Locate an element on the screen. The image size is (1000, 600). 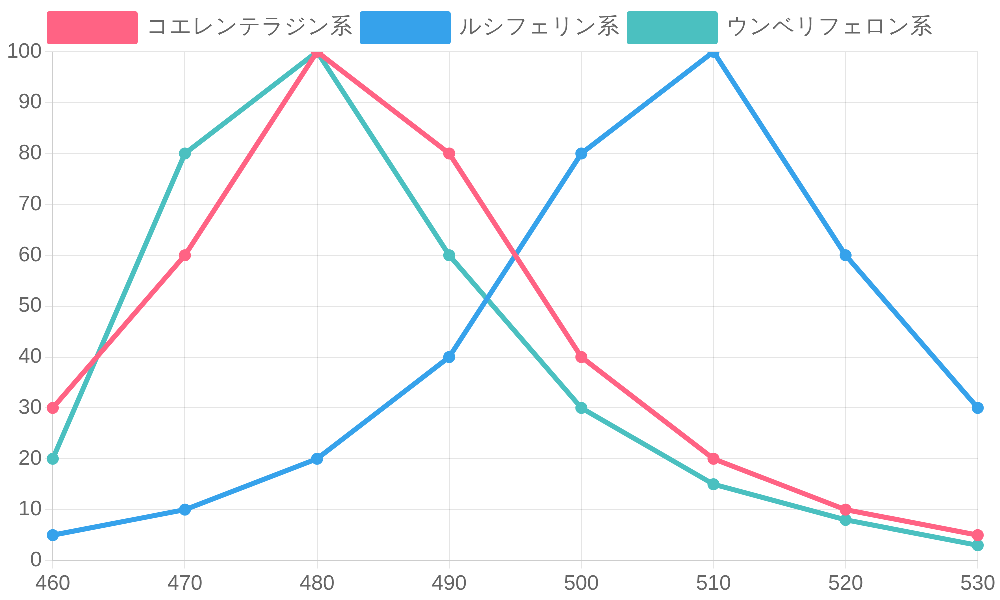
y-tick-label: 100 is located at coordinates (24, 51).